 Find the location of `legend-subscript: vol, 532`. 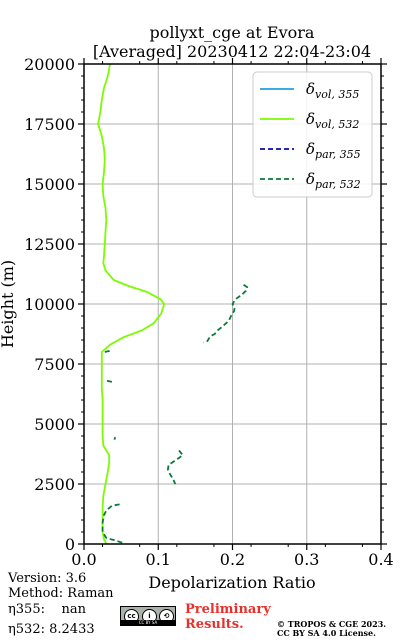

legend-subscript: vol, 532 is located at coordinates (337, 124).